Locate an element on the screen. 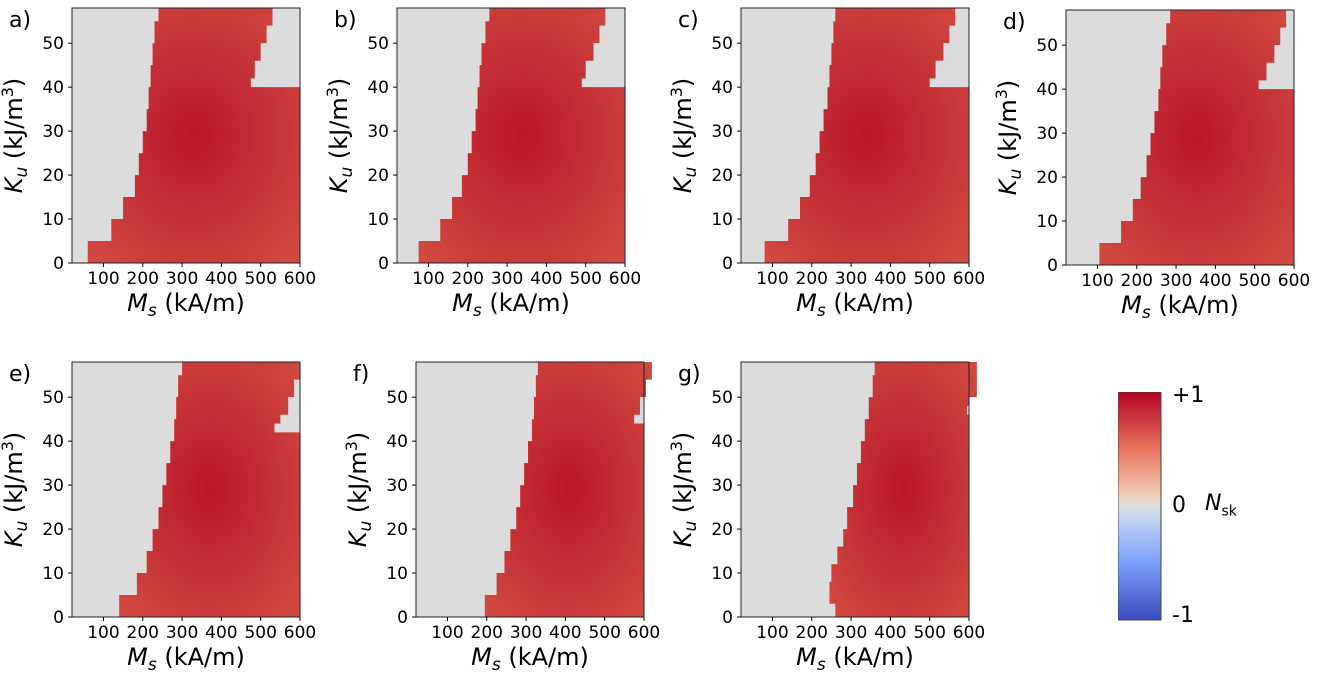 Image resolution: width=1330 pixels, height=673 pixels. colorbar-label: Nsk is located at coordinates (1221, 505).